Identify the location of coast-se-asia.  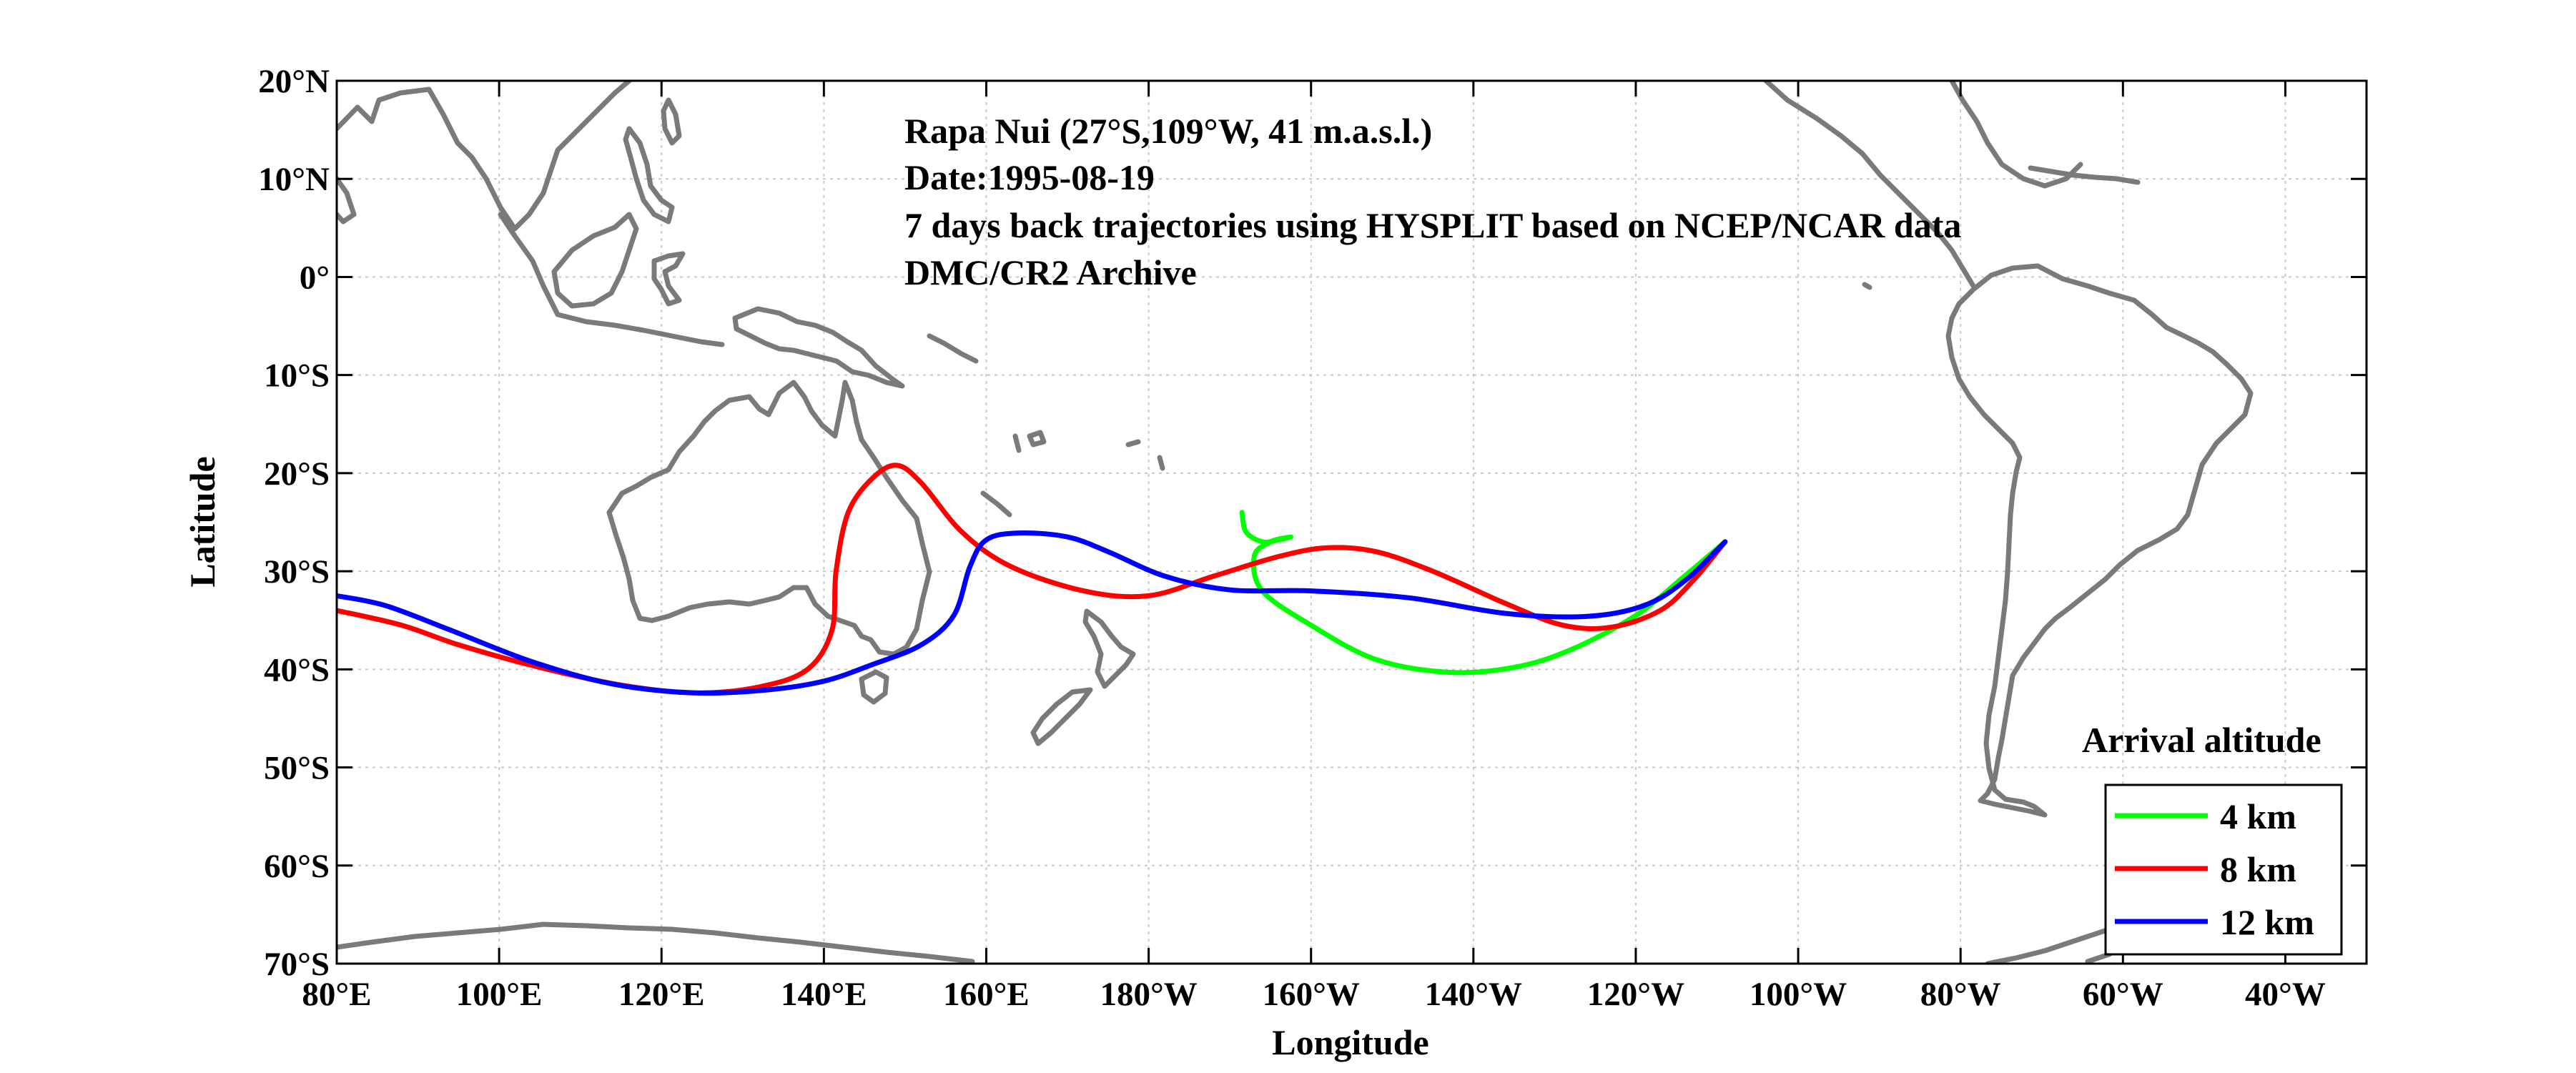
(484, 156).